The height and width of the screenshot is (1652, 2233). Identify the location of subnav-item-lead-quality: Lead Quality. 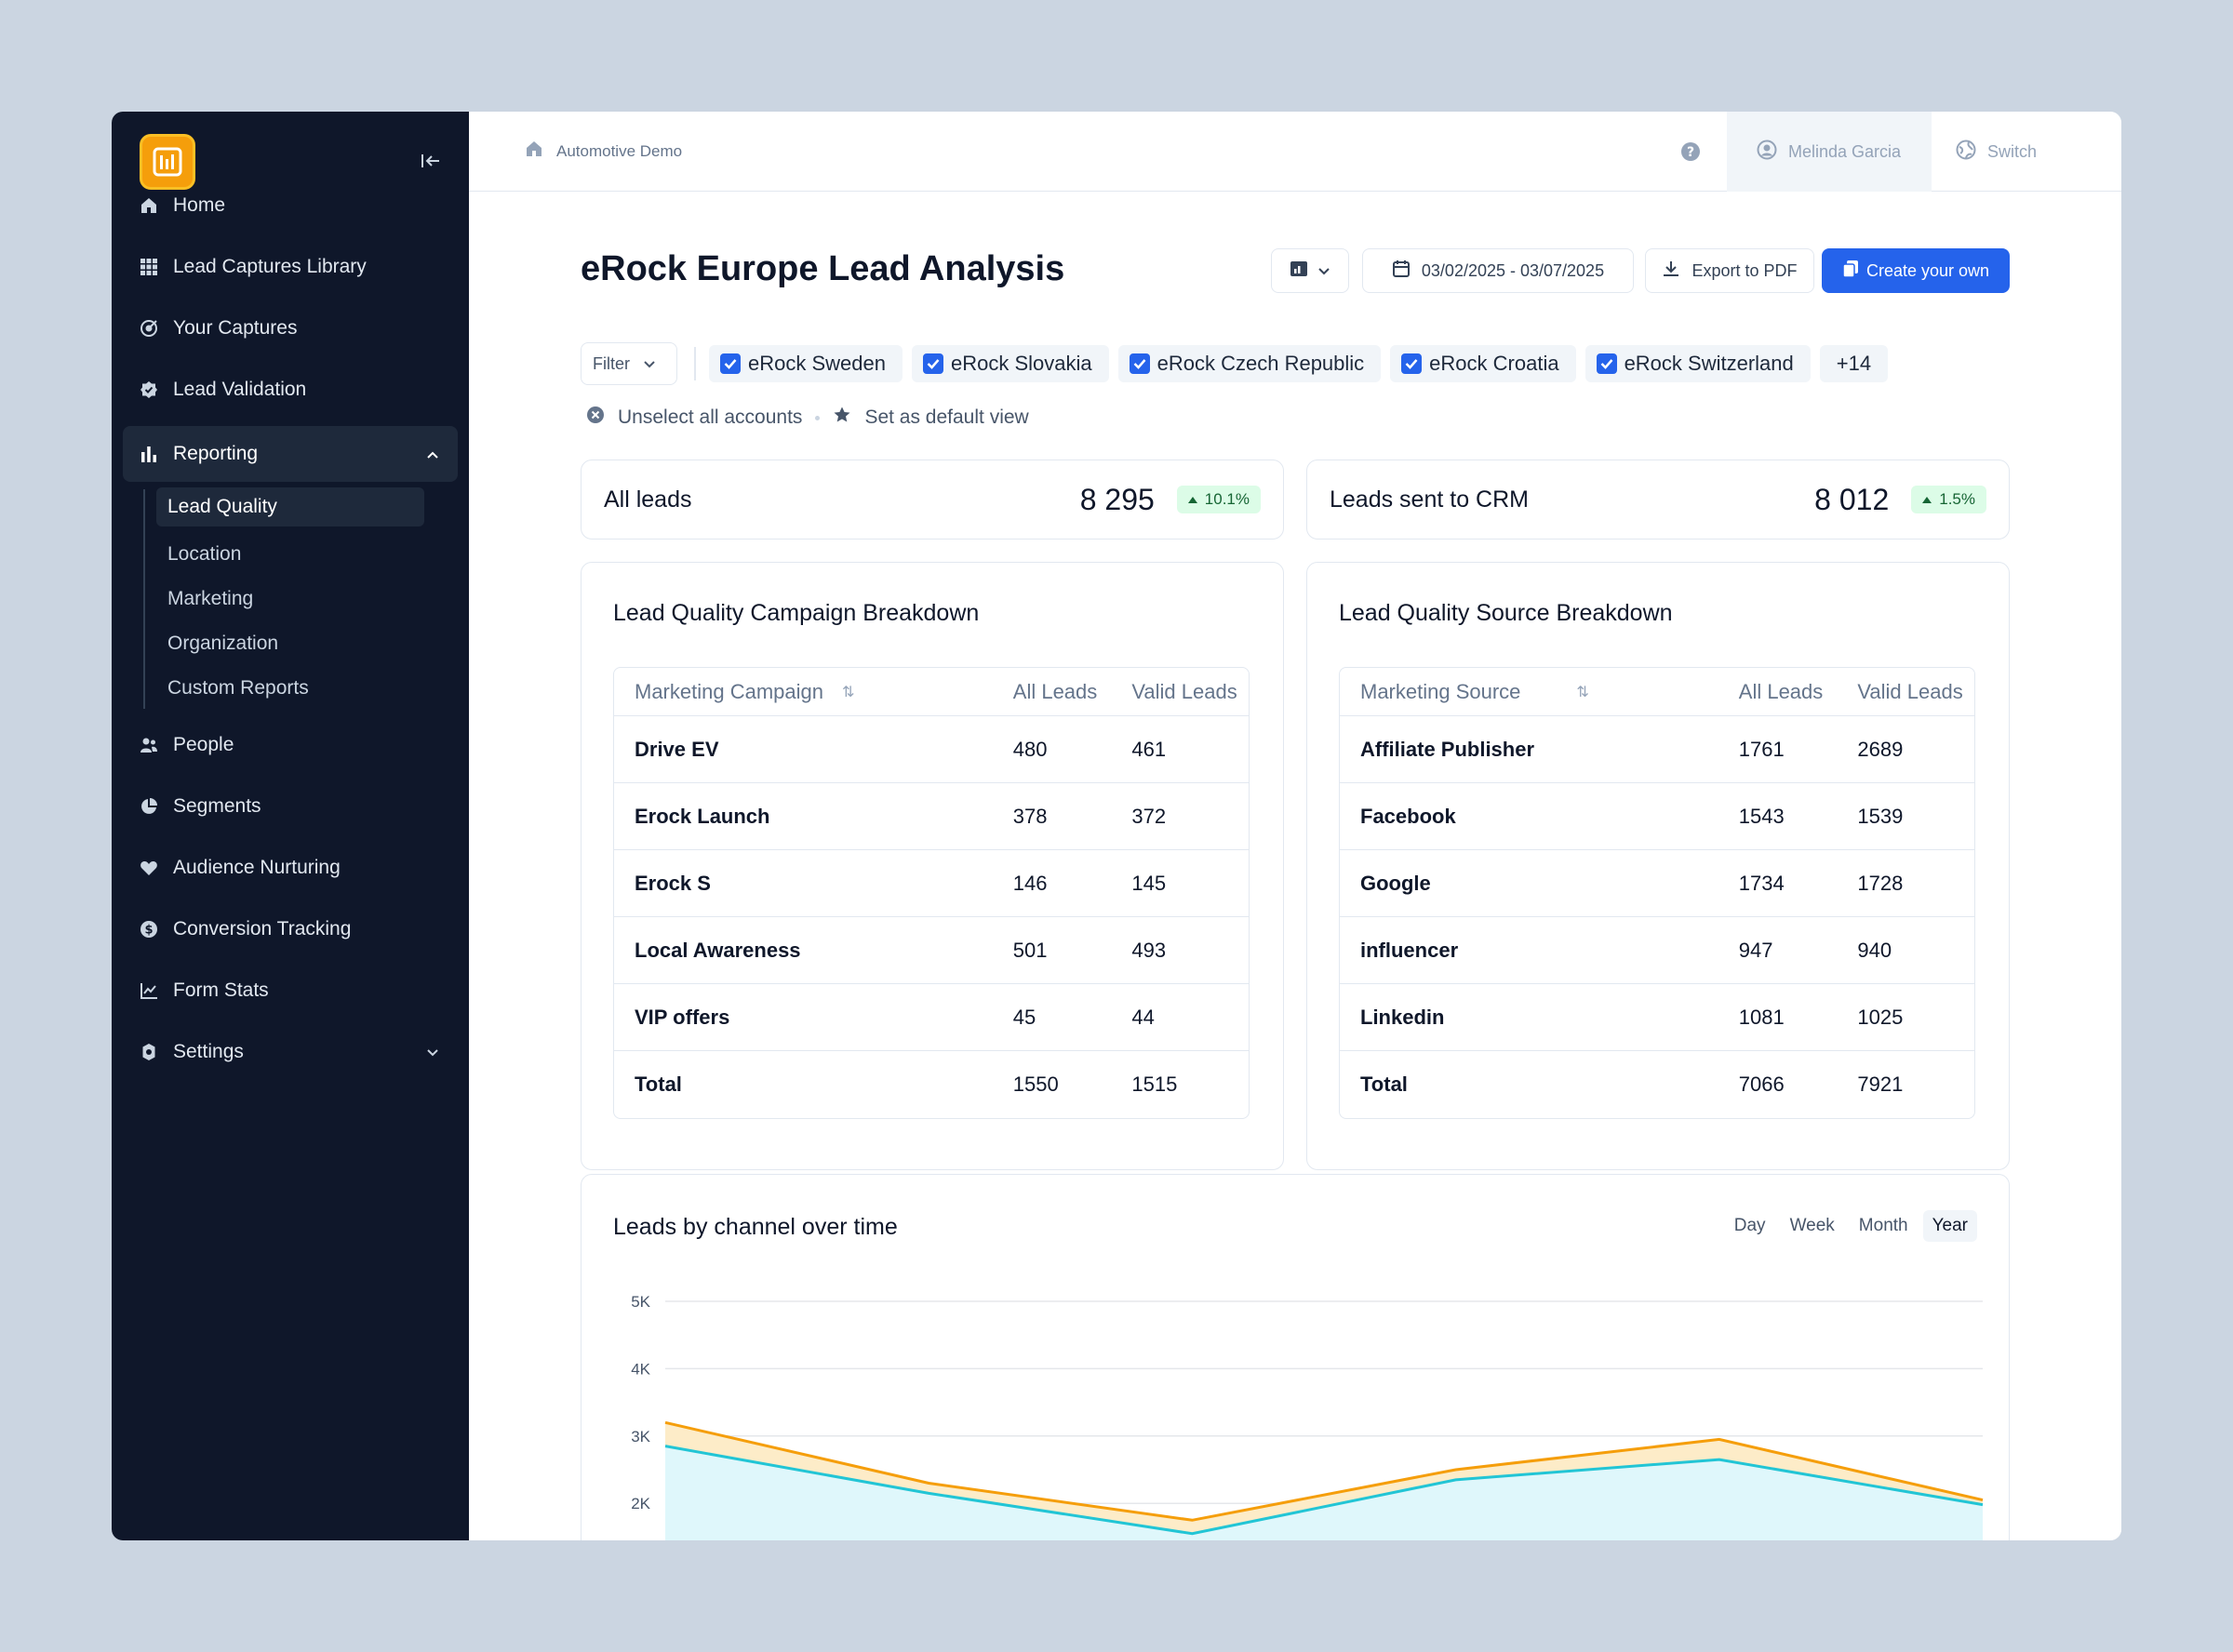
(290, 506).